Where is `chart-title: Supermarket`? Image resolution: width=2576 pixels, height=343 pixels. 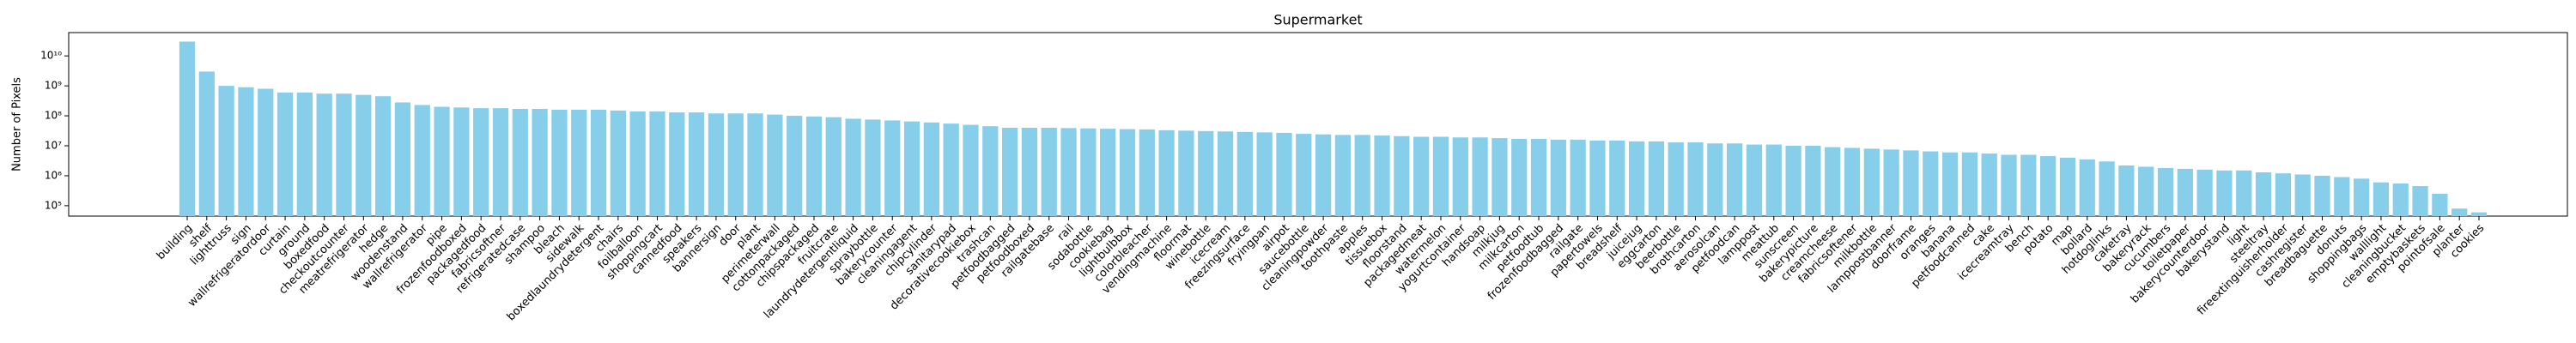 chart-title: Supermarket is located at coordinates (1317, 20).